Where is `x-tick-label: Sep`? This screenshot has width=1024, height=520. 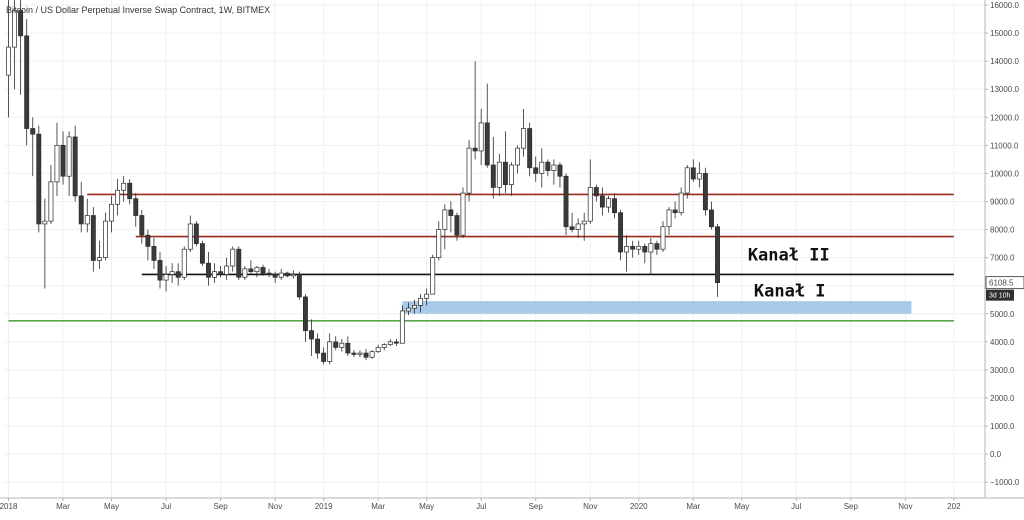 x-tick-label: Sep is located at coordinates (536, 506).